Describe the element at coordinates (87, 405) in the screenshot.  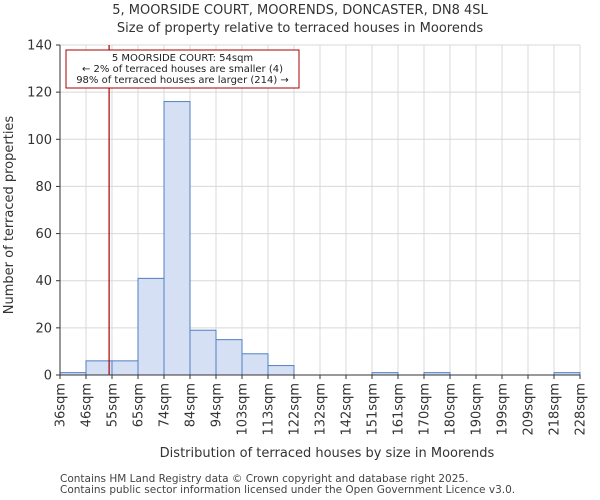
I see `x-tick-label: 46sqm` at that location.